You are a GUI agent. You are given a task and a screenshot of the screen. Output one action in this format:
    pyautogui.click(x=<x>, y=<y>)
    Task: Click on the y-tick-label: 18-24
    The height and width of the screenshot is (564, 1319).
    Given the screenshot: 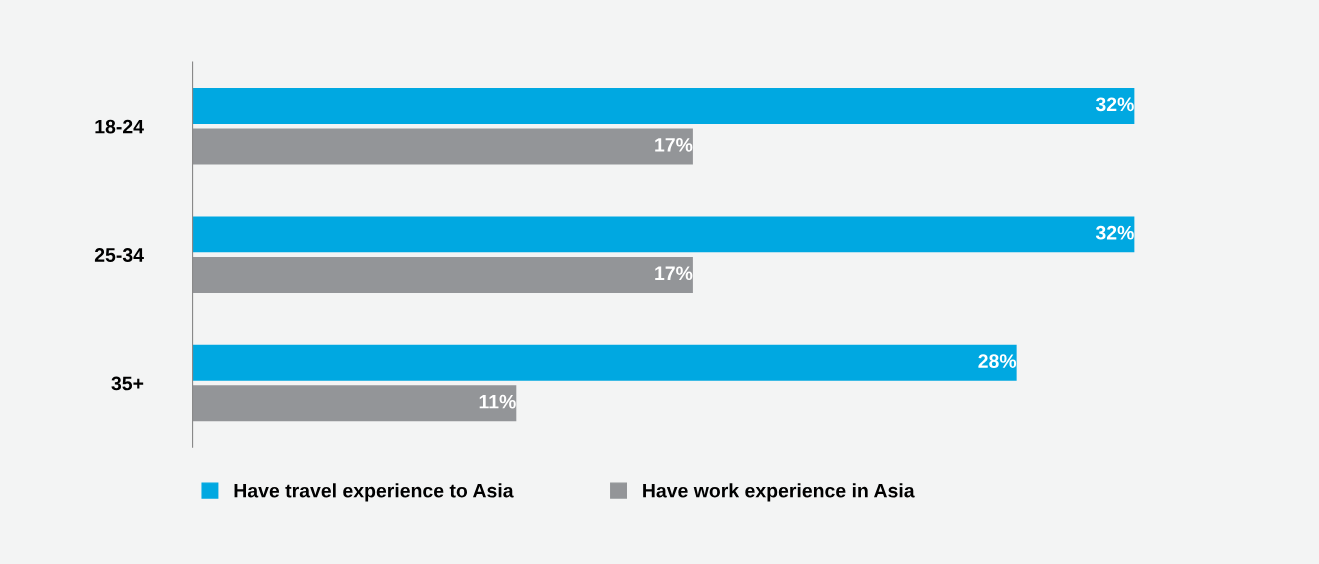 What is the action you would take?
    pyautogui.click(x=119, y=126)
    